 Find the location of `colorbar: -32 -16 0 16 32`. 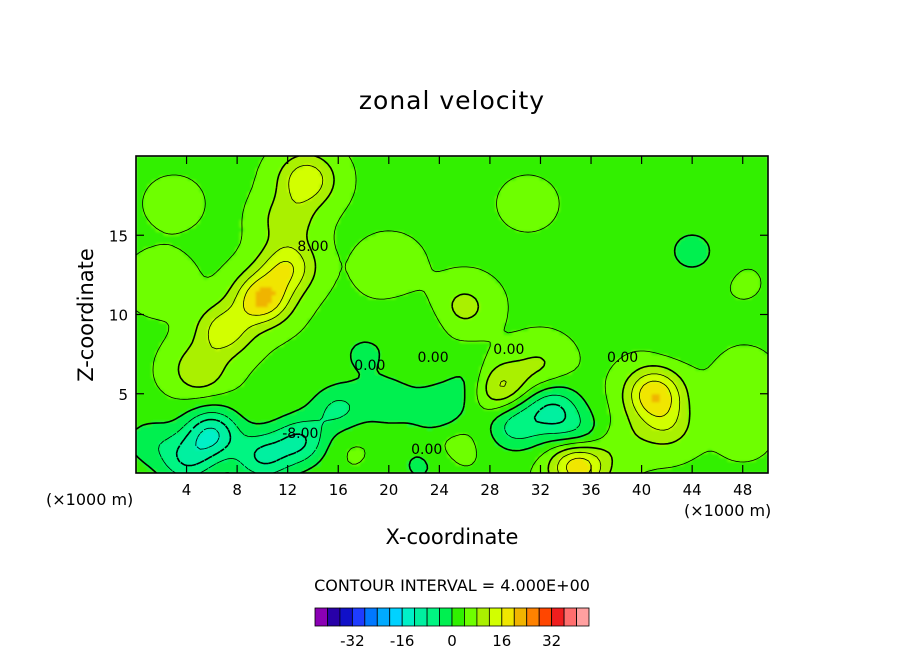

colorbar: -32 -16 0 16 32 is located at coordinates (452, 628).